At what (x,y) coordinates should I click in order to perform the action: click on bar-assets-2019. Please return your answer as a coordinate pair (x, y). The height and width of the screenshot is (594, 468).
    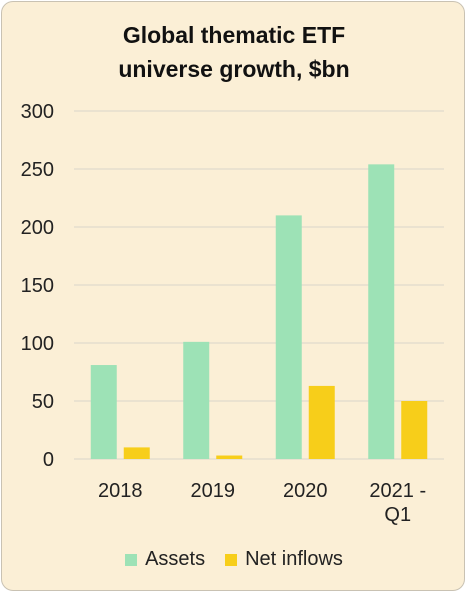
    Looking at the image, I should click on (196, 400).